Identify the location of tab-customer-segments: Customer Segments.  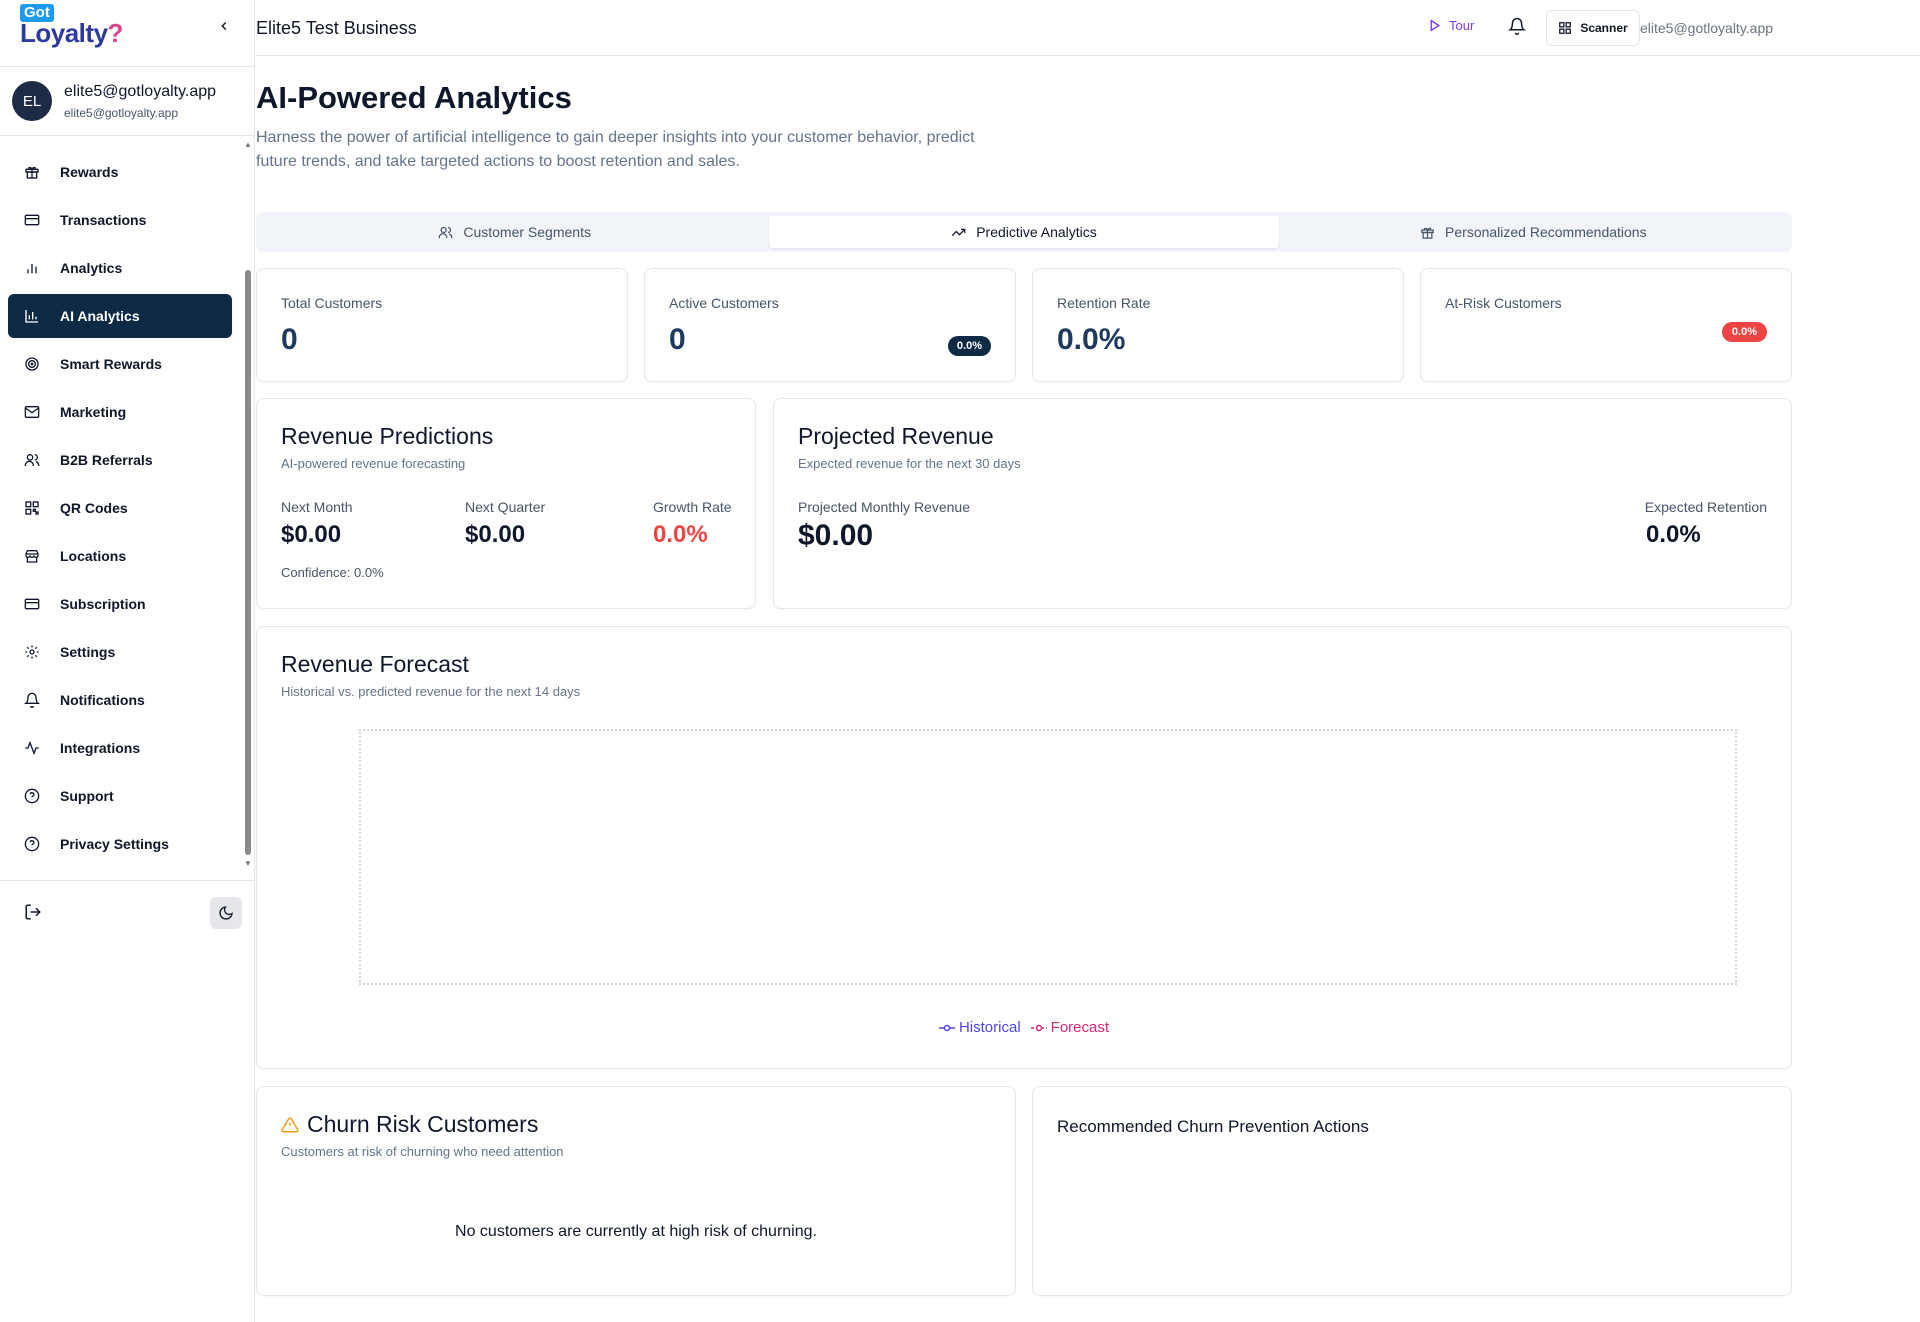
(514, 232).